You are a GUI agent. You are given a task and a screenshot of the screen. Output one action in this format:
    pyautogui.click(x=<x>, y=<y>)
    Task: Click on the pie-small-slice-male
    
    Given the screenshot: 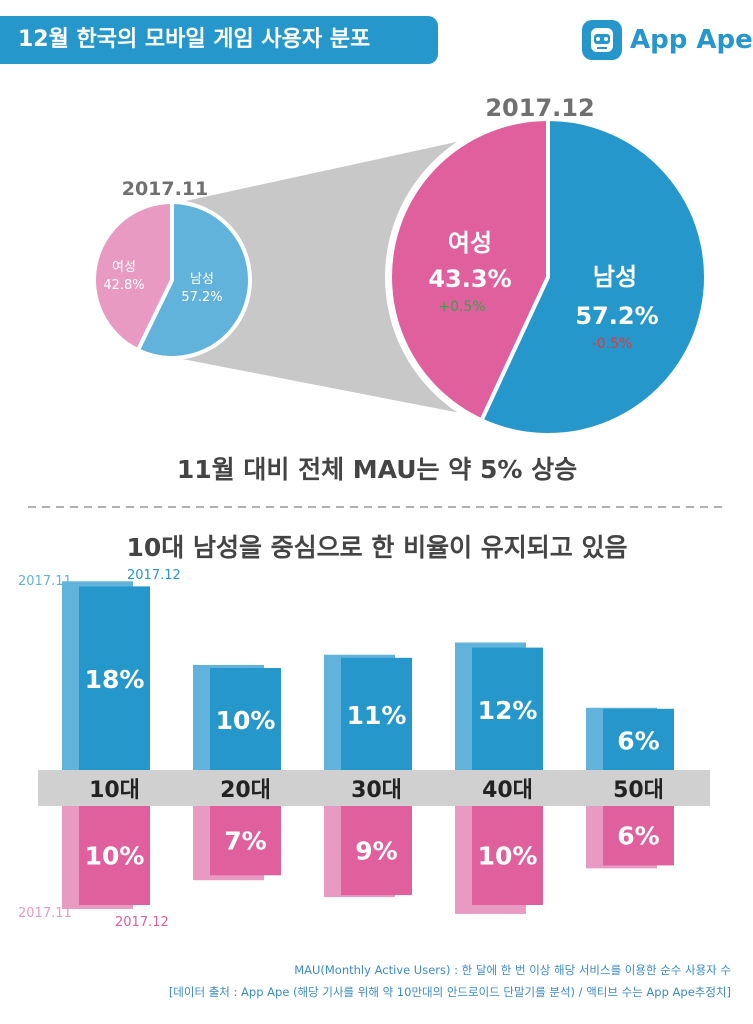 What is the action you would take?
    pyautogui.click(x=193, y=279)
    